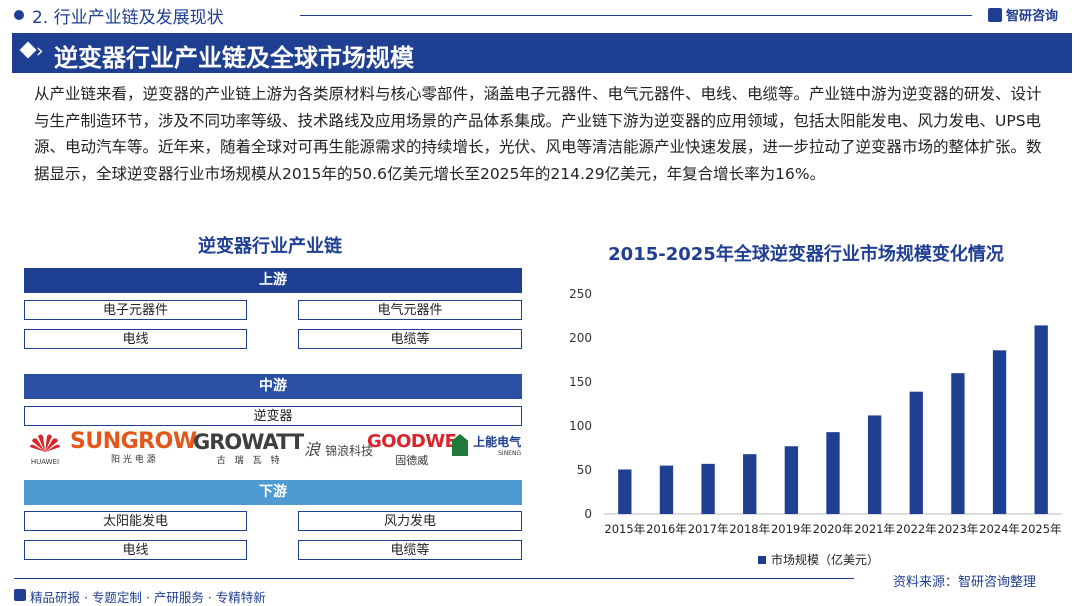 The width and height of the screenshot is (1080, 606). What do you see at coordinates (135, 521) in the screenshot?
I see `downstream-item-solar: 太阳能发电` at bounding box center [135, 521].